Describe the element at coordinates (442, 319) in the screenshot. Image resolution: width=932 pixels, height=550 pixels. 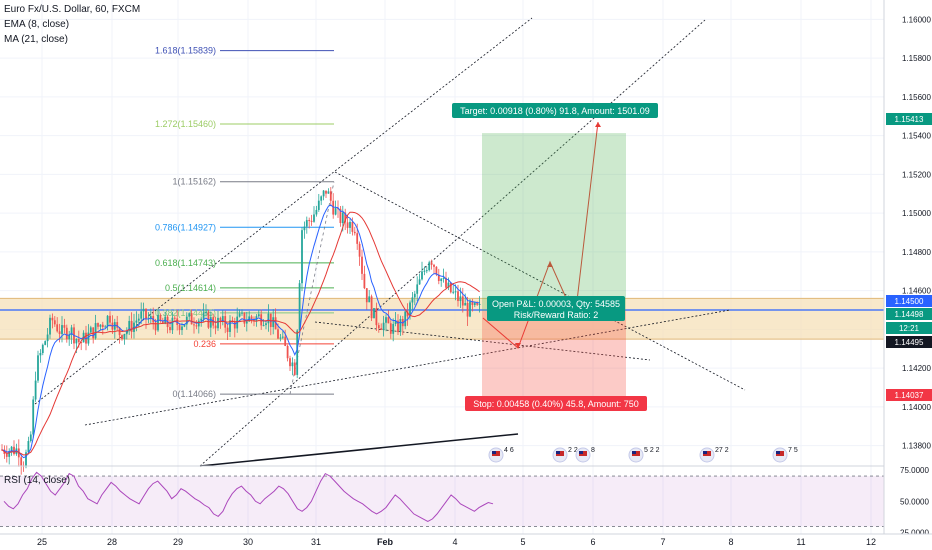
I see `support-zone` at that location.